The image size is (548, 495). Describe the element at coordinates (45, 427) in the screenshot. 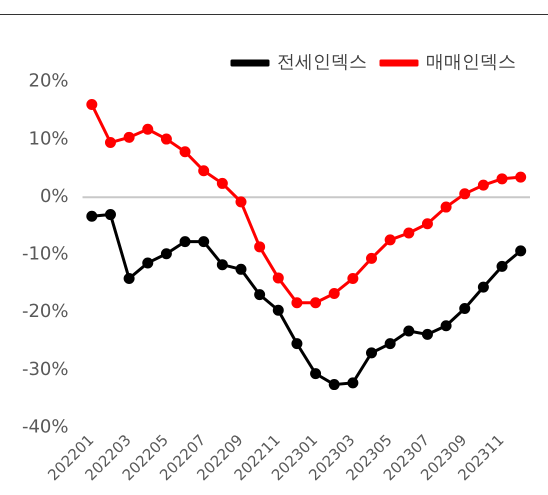

I see `y-tick-label: -40%` at that location.